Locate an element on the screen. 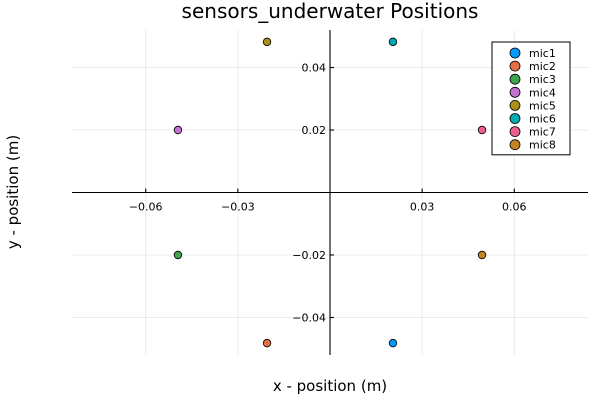  y-tick-label: 0.04 is located at coordinates (314, 68).